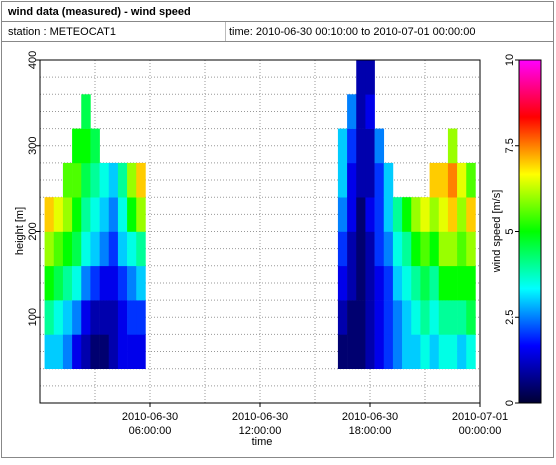 This screenshot has width=556, height=465. Describe the element at coordinates (262, 442) in the screenshot. I see `x-axis-label: time` at that location.